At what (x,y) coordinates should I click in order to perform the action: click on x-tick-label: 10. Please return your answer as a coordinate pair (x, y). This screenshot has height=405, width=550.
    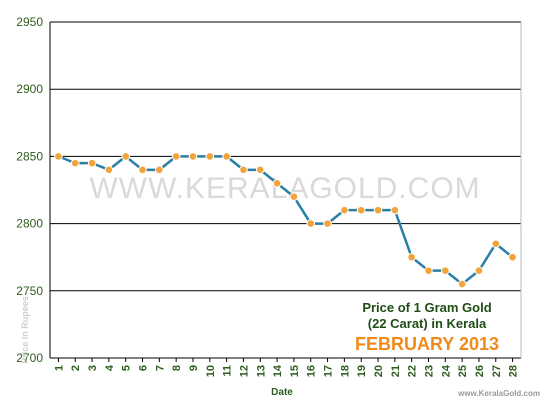
    Looking at the image, I should click on (211, 371).